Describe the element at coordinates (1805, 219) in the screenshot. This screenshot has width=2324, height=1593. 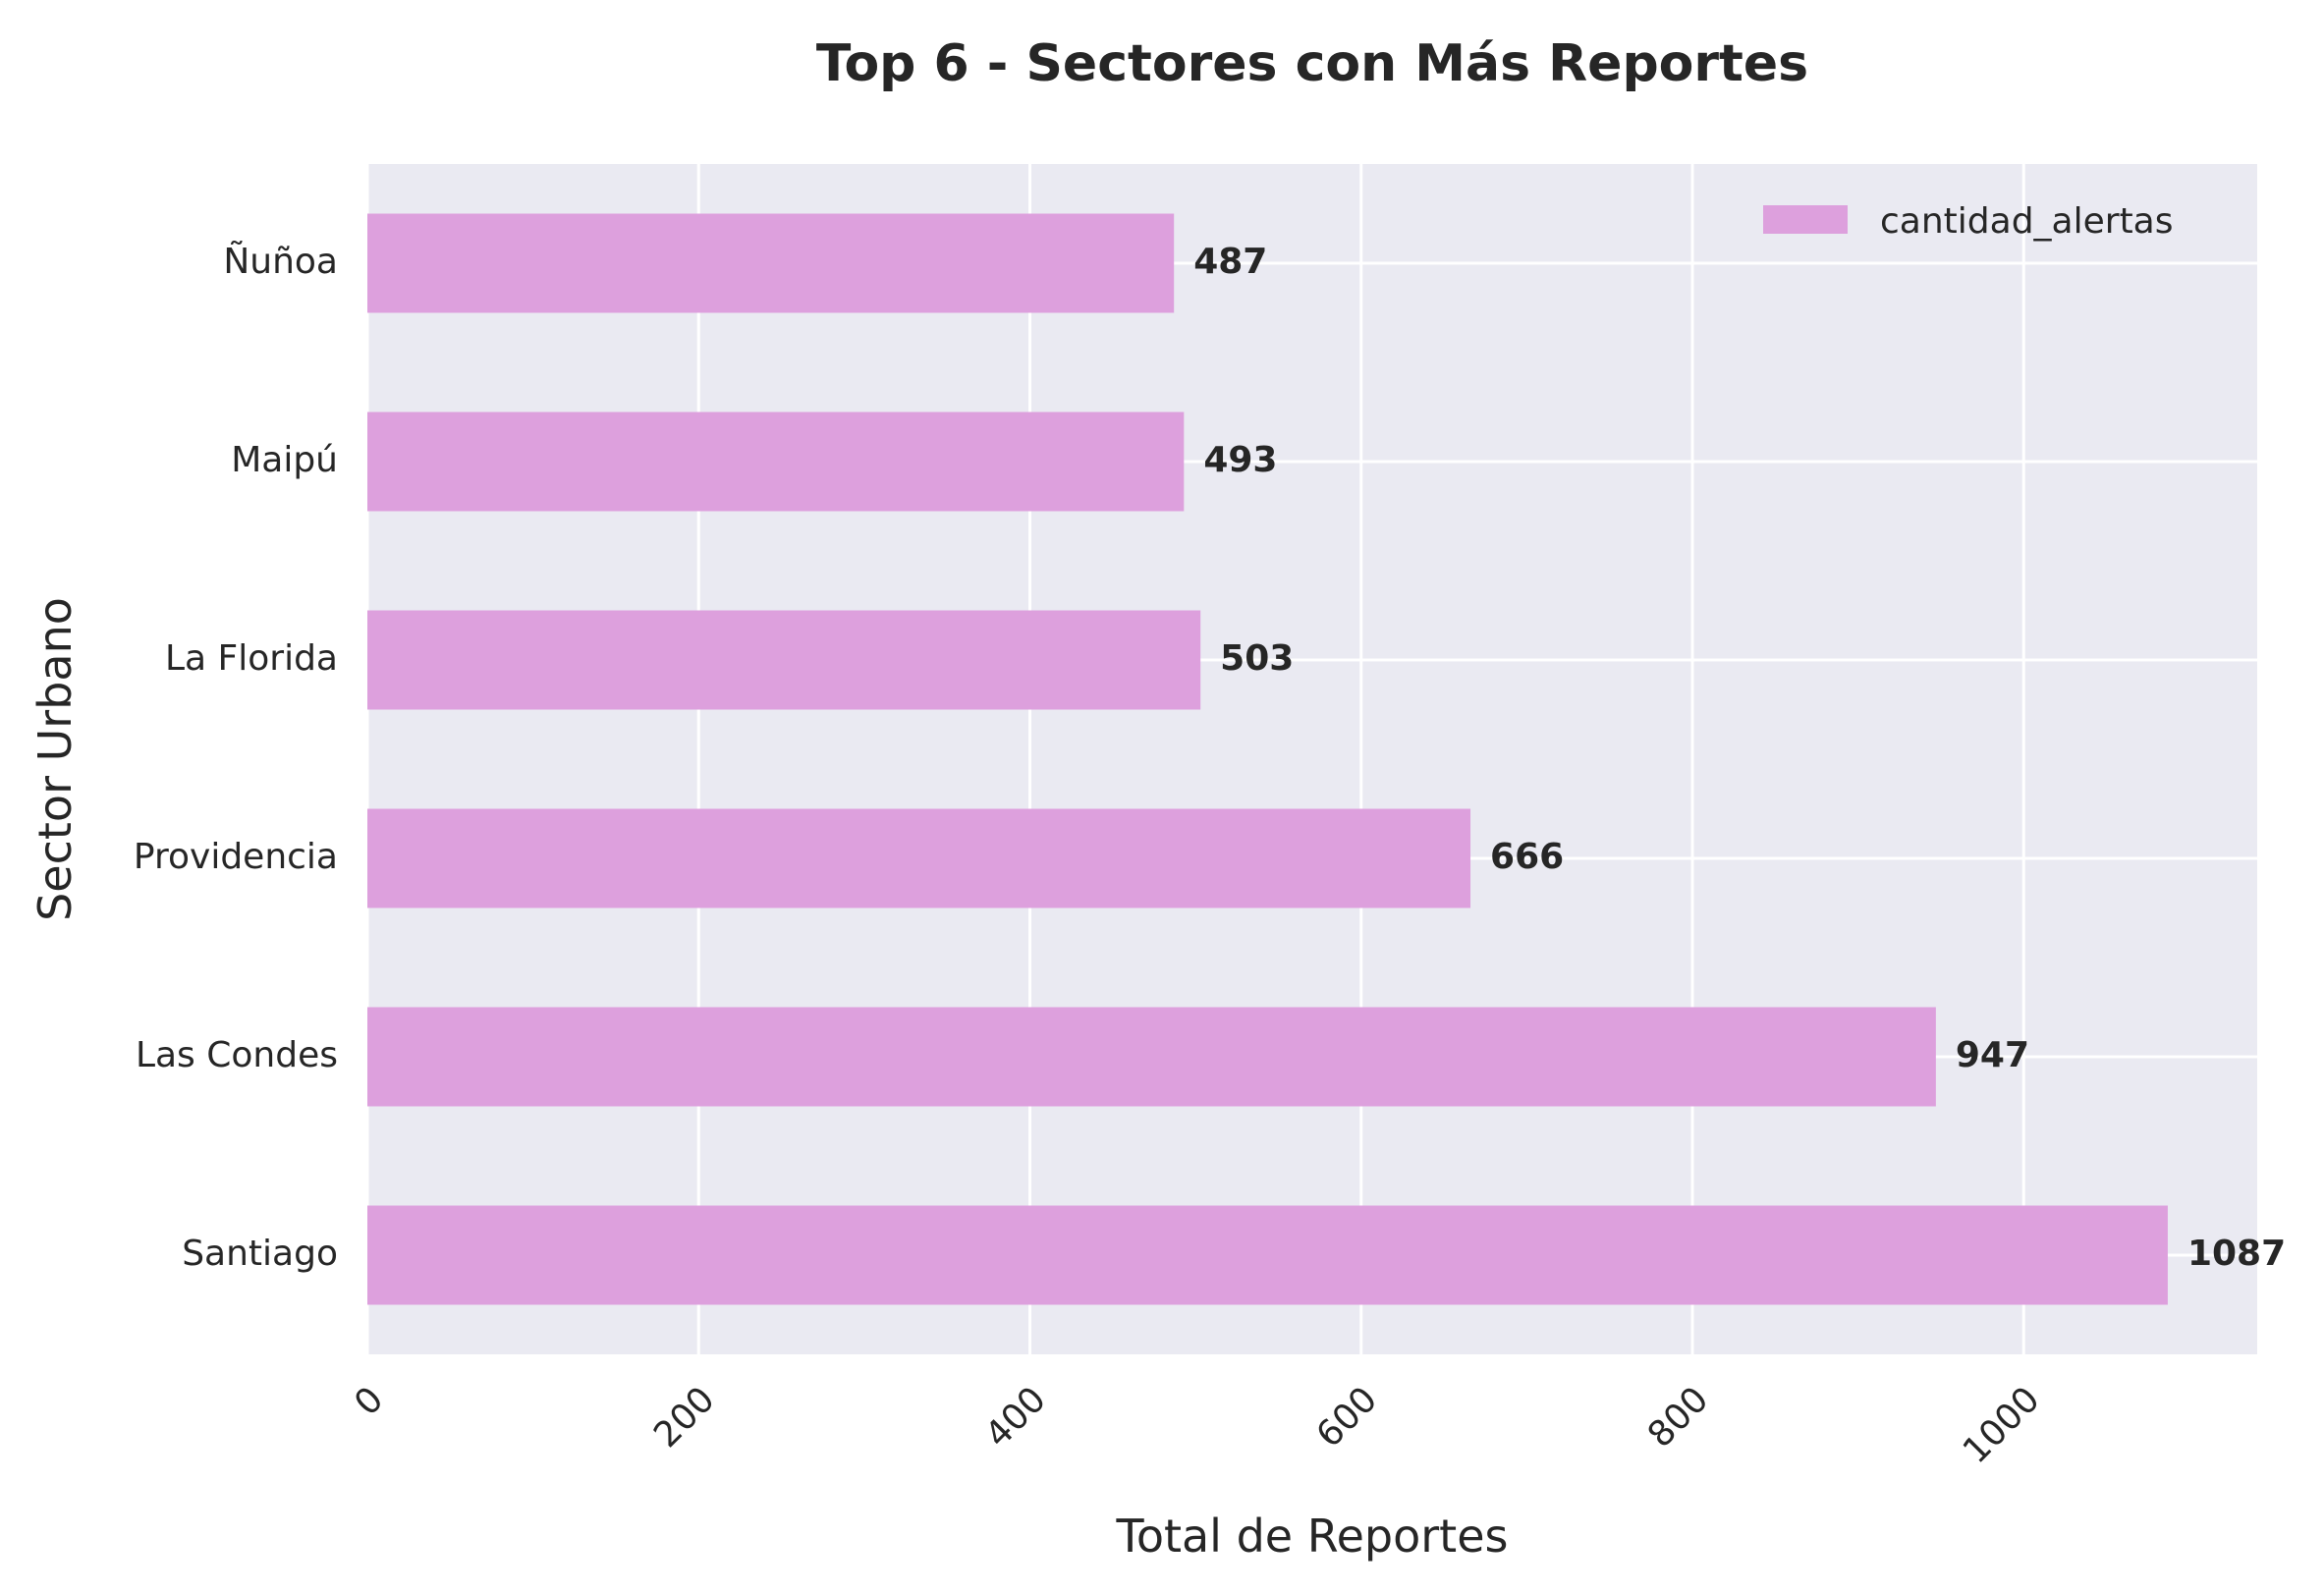
I see `legend-swatch` at that location.